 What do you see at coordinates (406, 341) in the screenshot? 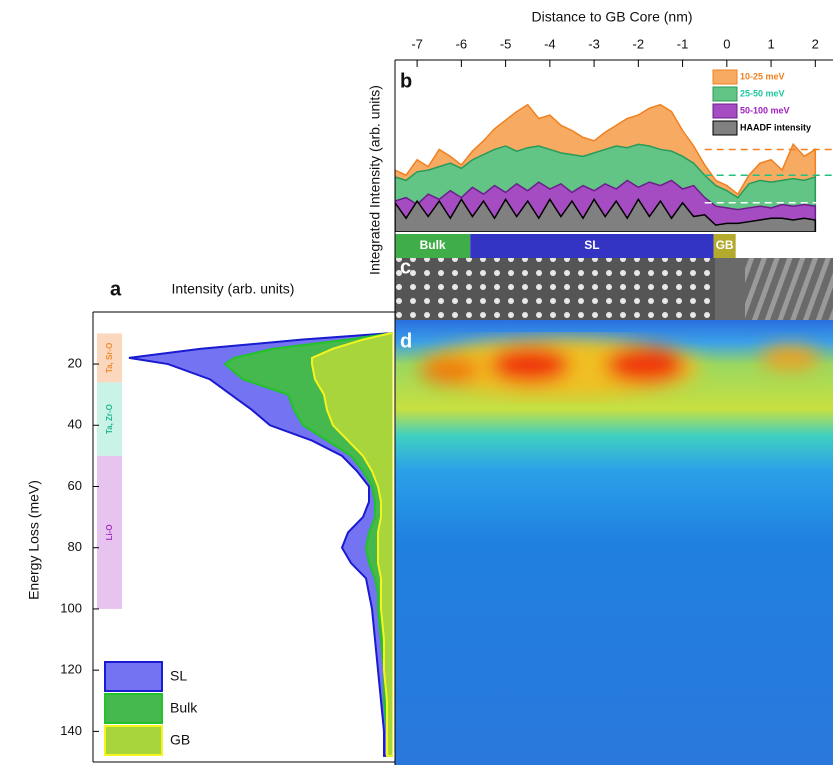
I see `panel-label: d` at bounding box center [406, 341].